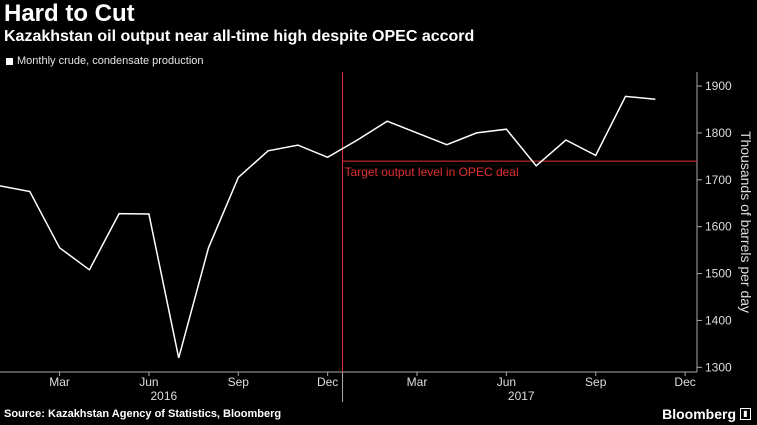 The image size is (757, 425). What do you see at coordinates (718, 367) in the screenshot?
I see `y-tick-label: 1300` at bounding box center [718, 367].